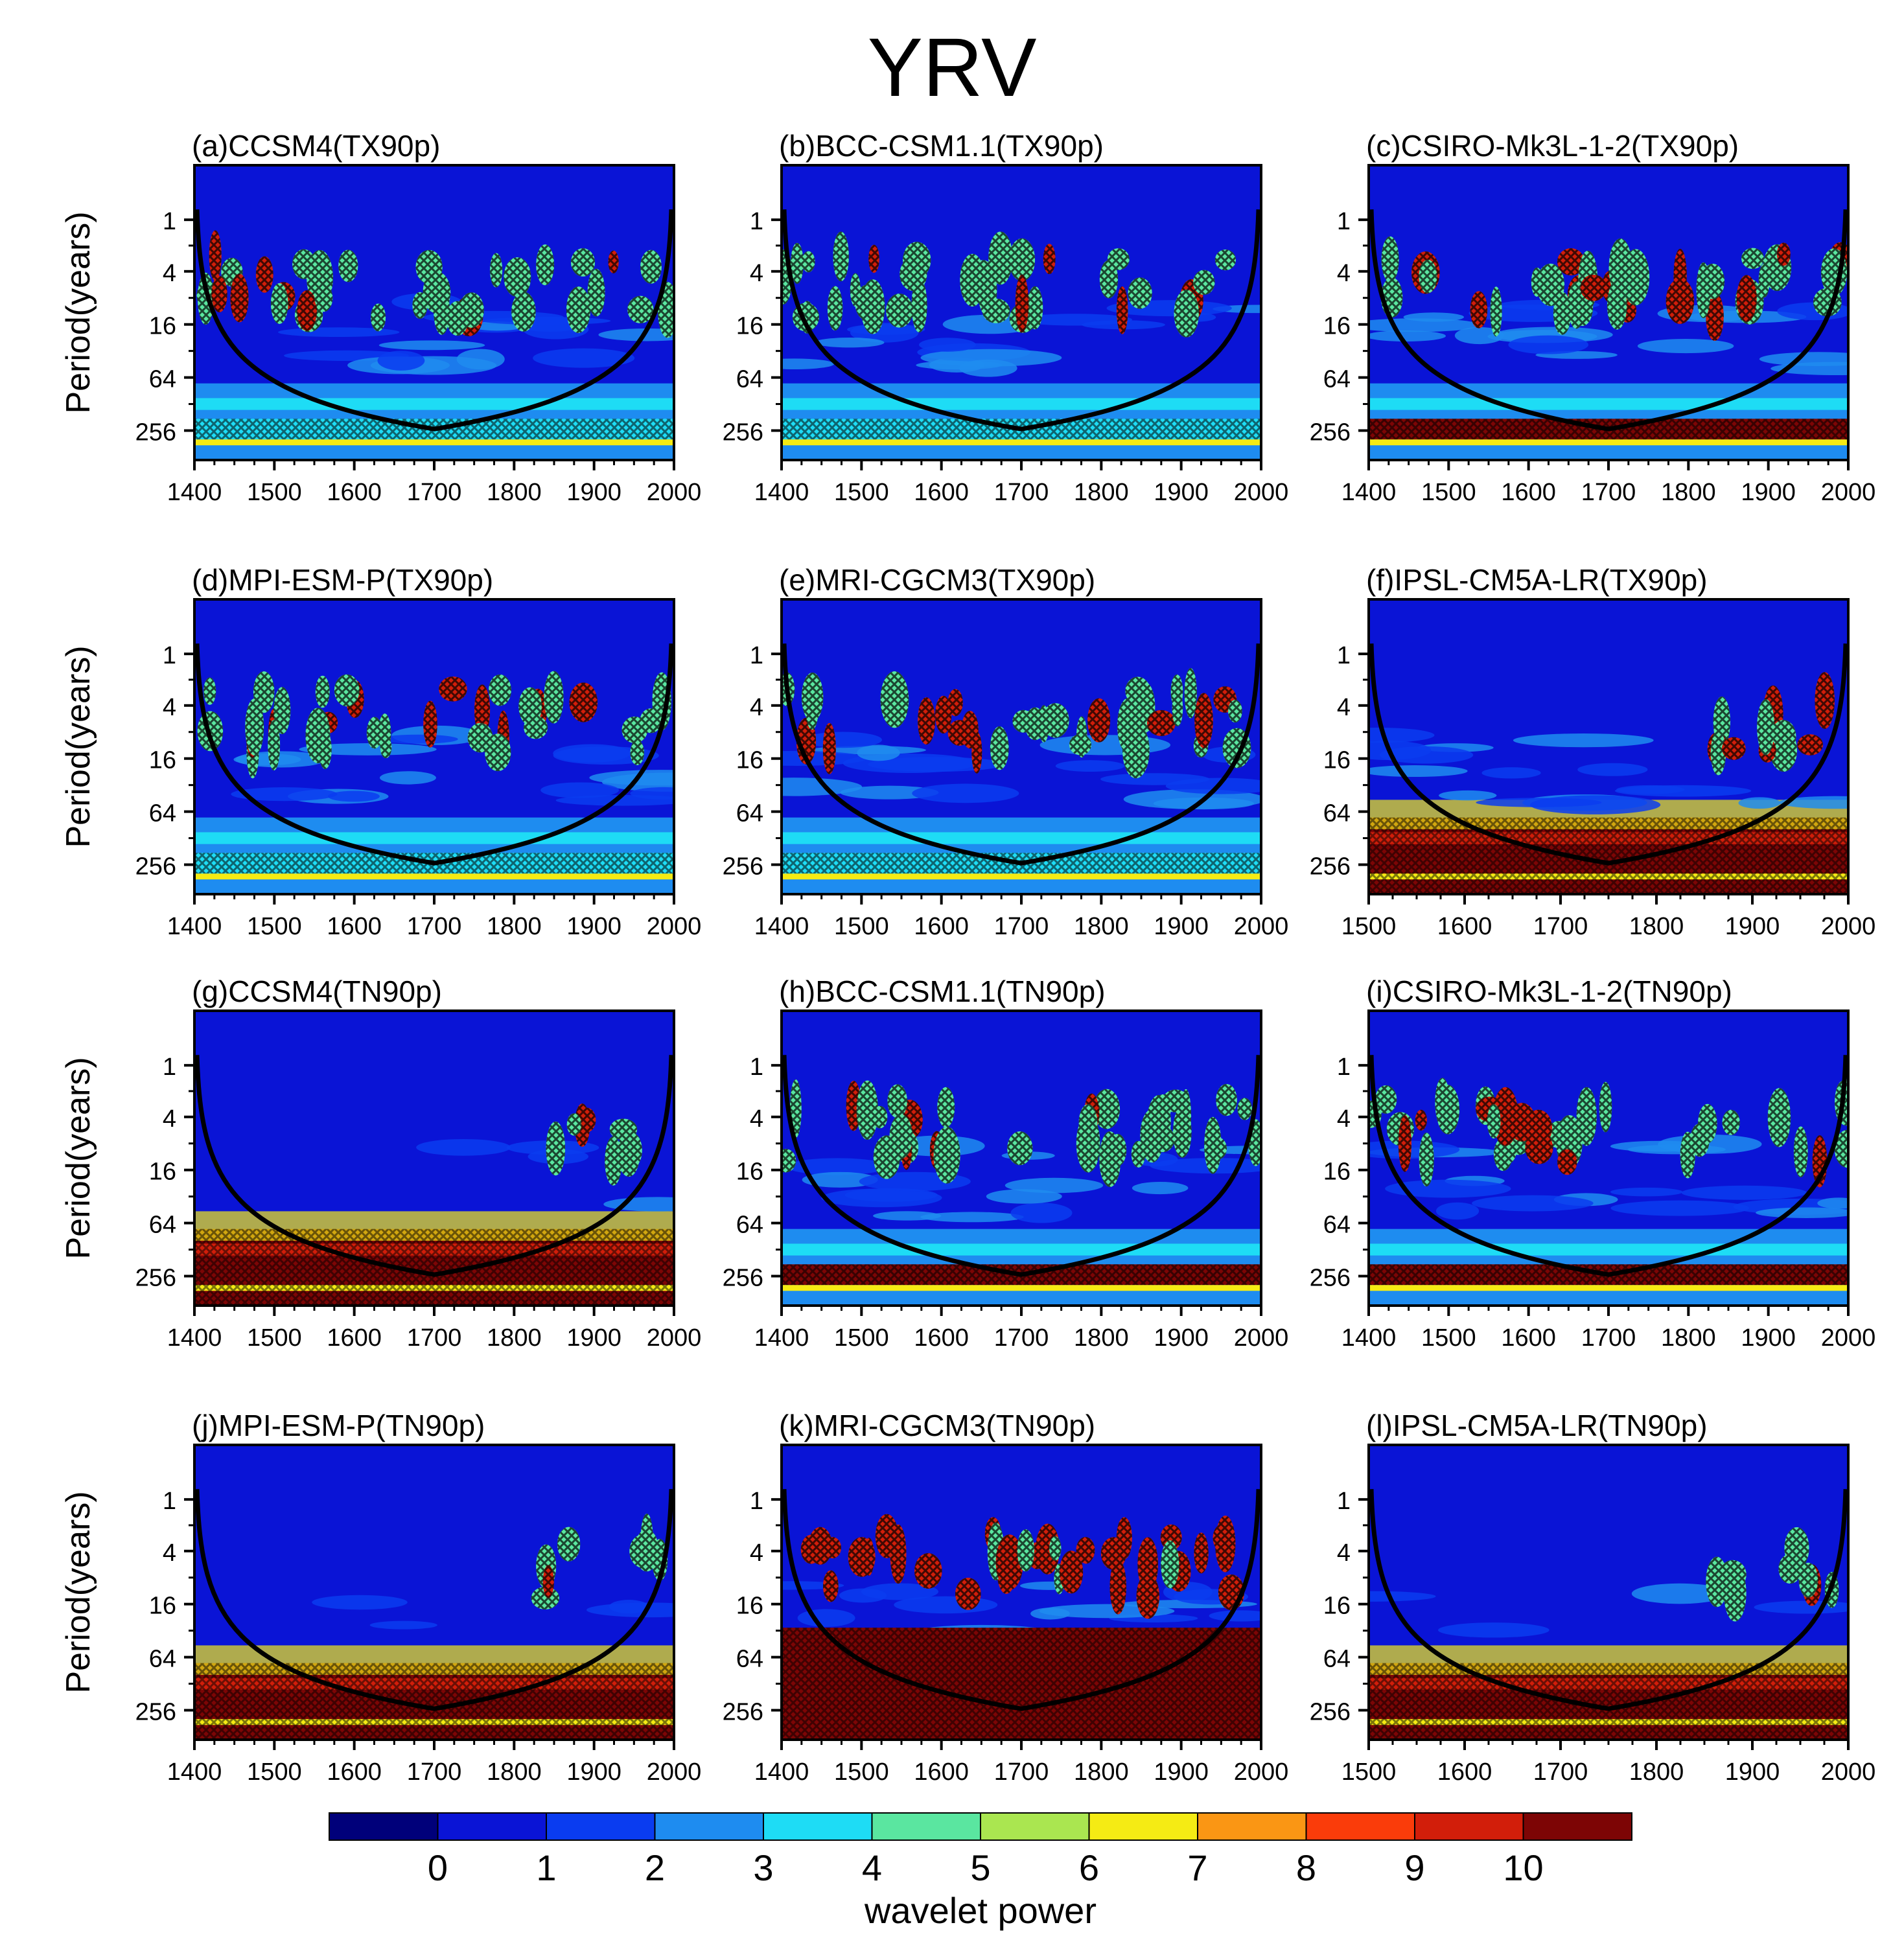 The image size is (1904, 1949). Describe the element at coordinates (782, 492) in the screenshot. I see `x-tick-label: 1400` at that location.